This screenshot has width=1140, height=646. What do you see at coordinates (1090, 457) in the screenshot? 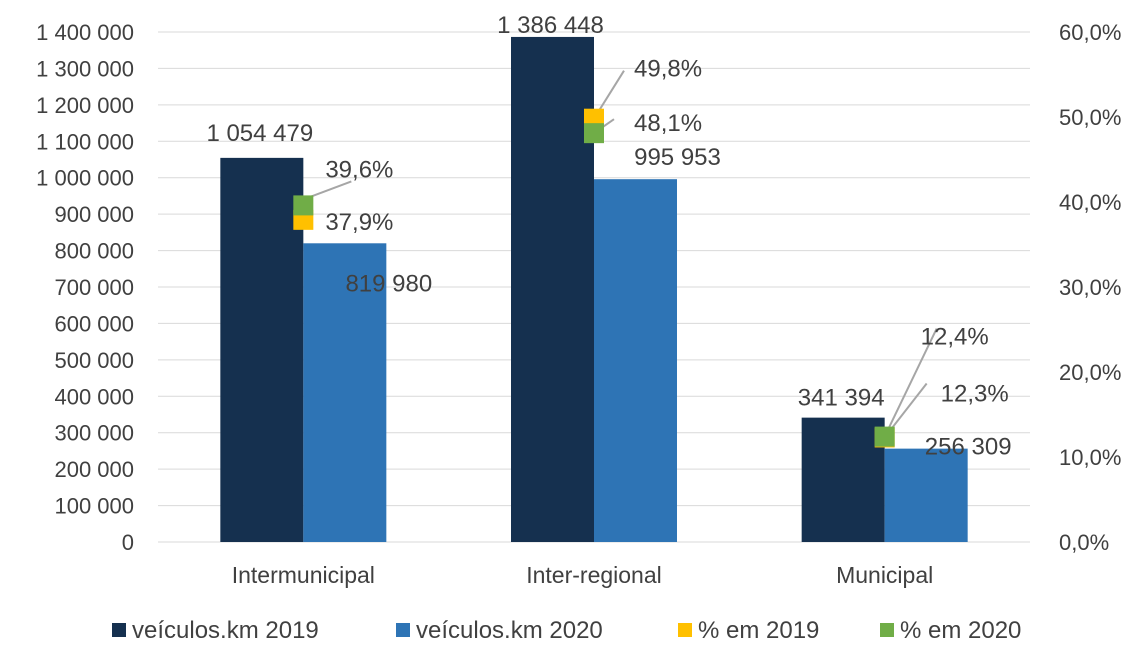
I see `right-tick-label: 10,0%` at bounding box center [1090, 457].